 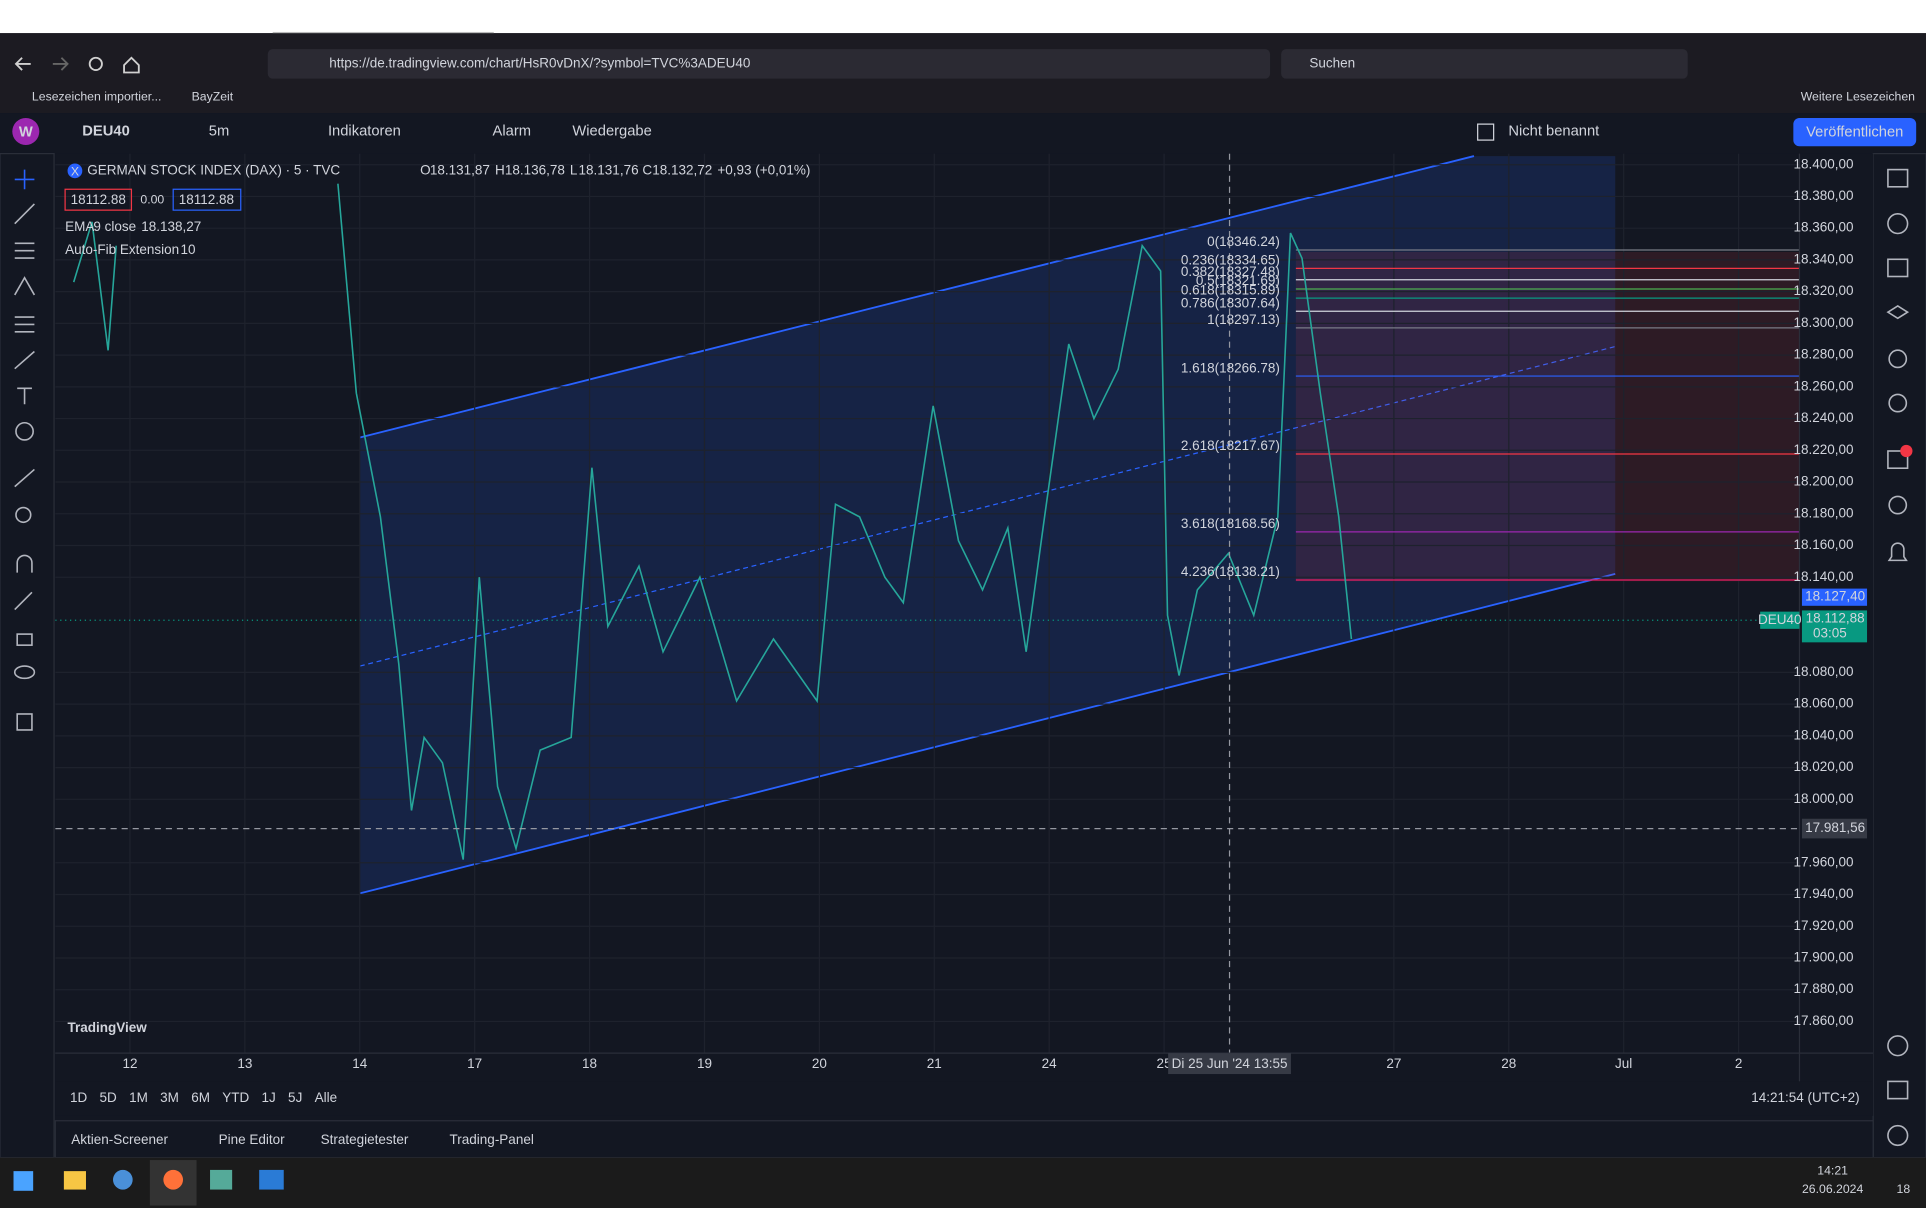 I want to click on bottom-tab: Aktien-Screener, so click(x=119, y=1139).